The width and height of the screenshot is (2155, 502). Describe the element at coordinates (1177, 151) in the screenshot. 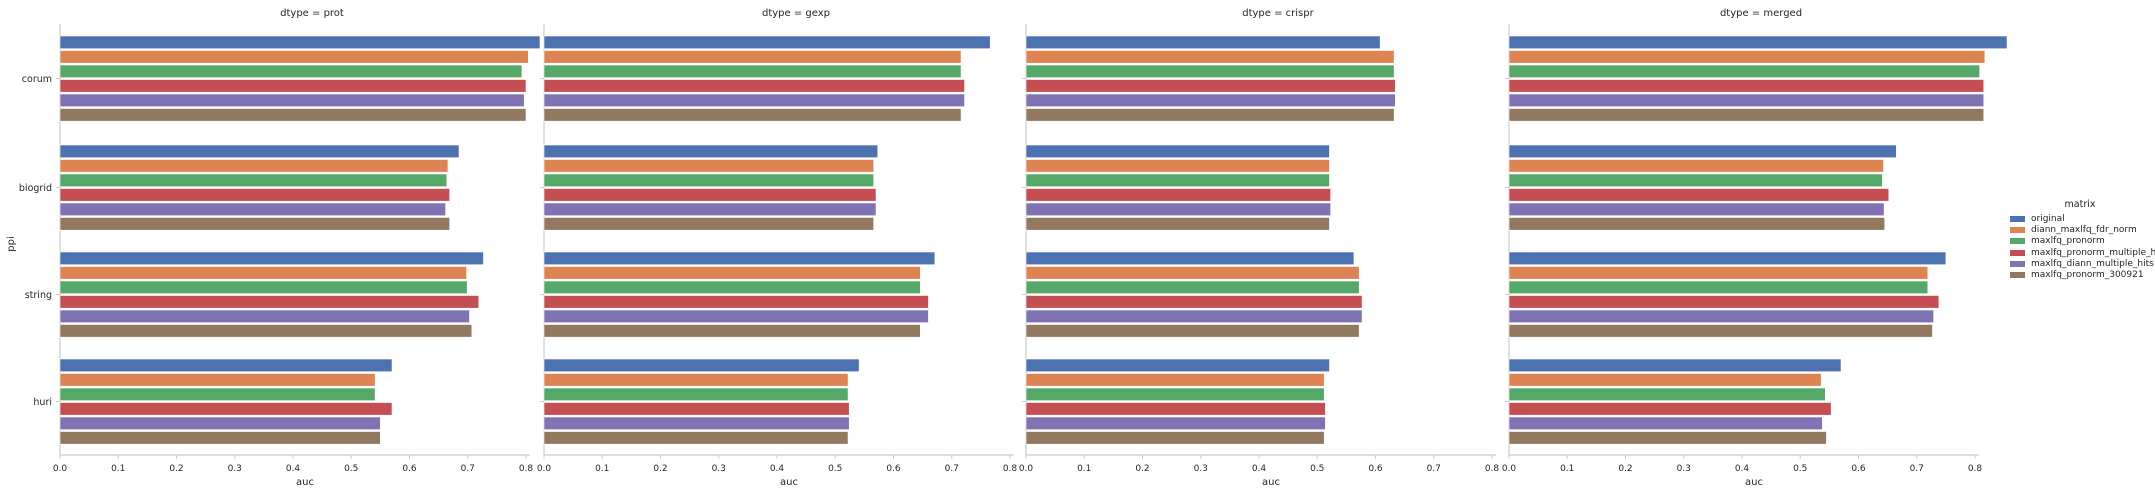

I see `bar-crispr-biogrid-original` at that location.